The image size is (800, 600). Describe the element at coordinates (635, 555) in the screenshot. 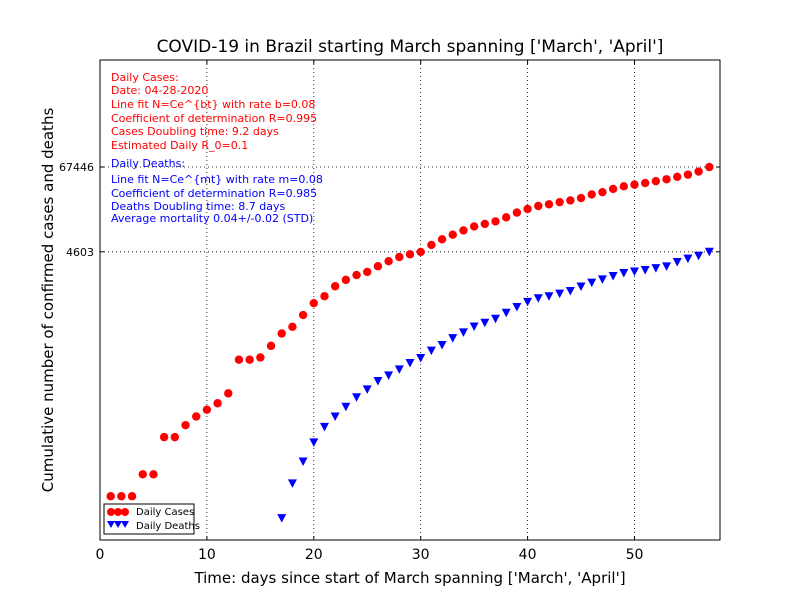

I see `x-tick-label: 50` at that location.